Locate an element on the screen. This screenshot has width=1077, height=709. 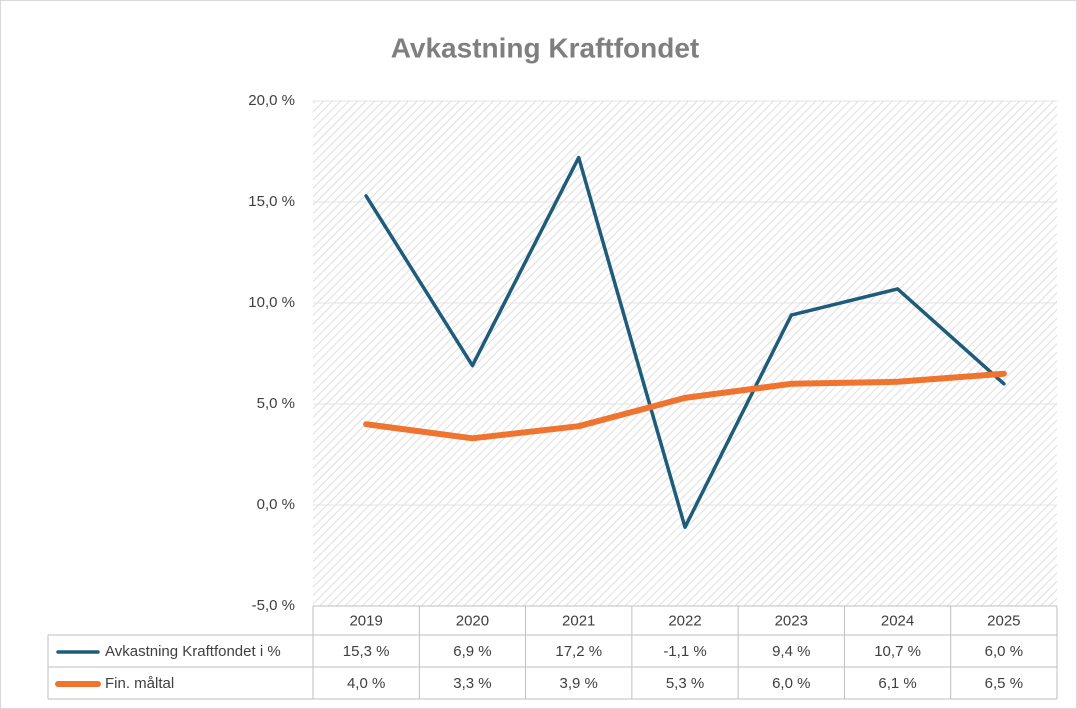
y-tick-label: 20,0 % is located at coordinates (271, 100).